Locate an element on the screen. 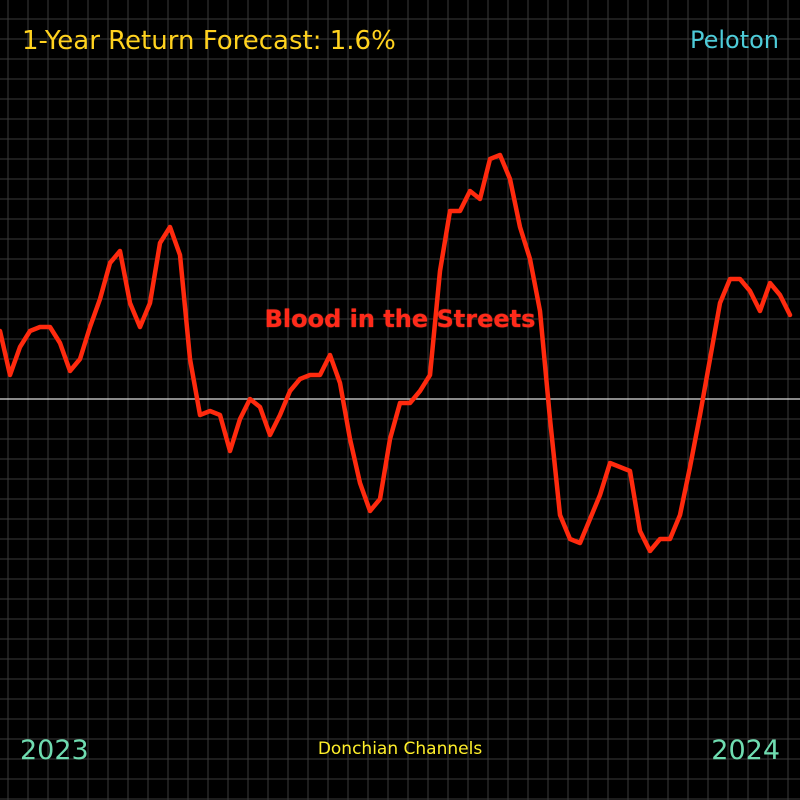 The width and height of the screenshot is (800, 800). footer-source-label: Donchian Channels is located at coordinates (400, 749).